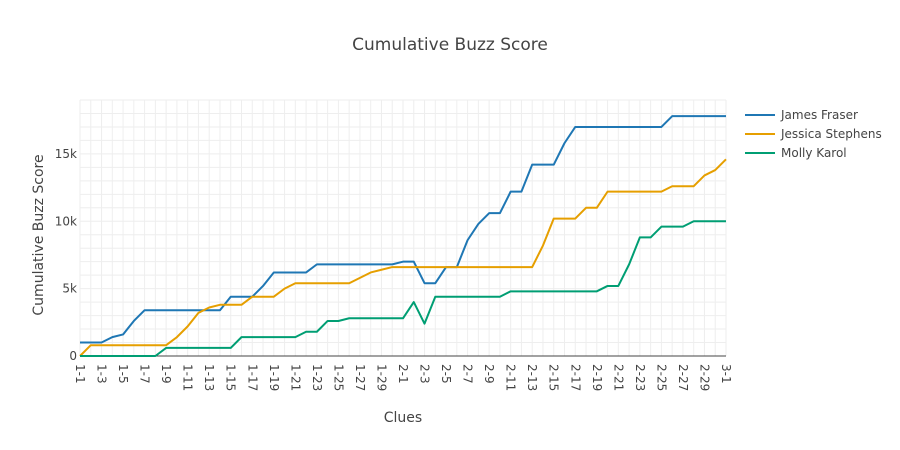  What do you see at coordinates (360, 377) in the screenshot?
I see `x-tick-label: 1-27` at bounding box center [360, 377].